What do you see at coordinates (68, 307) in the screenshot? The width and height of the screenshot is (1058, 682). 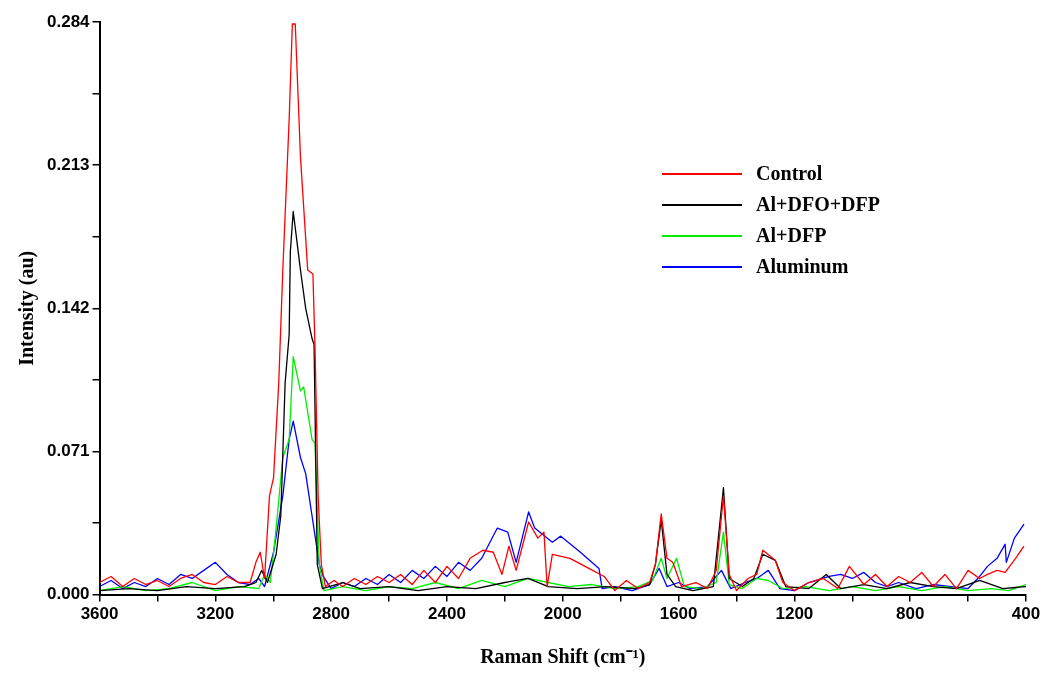 I see `y-tick-label: 0.142` at bounding box center [68, 307].